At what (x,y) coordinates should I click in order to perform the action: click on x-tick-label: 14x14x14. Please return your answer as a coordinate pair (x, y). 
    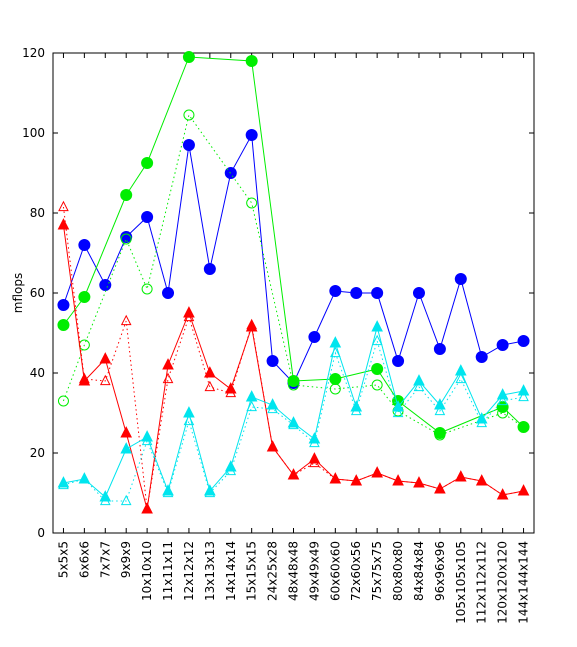
    Looking at the image, I should click on (231, 571).